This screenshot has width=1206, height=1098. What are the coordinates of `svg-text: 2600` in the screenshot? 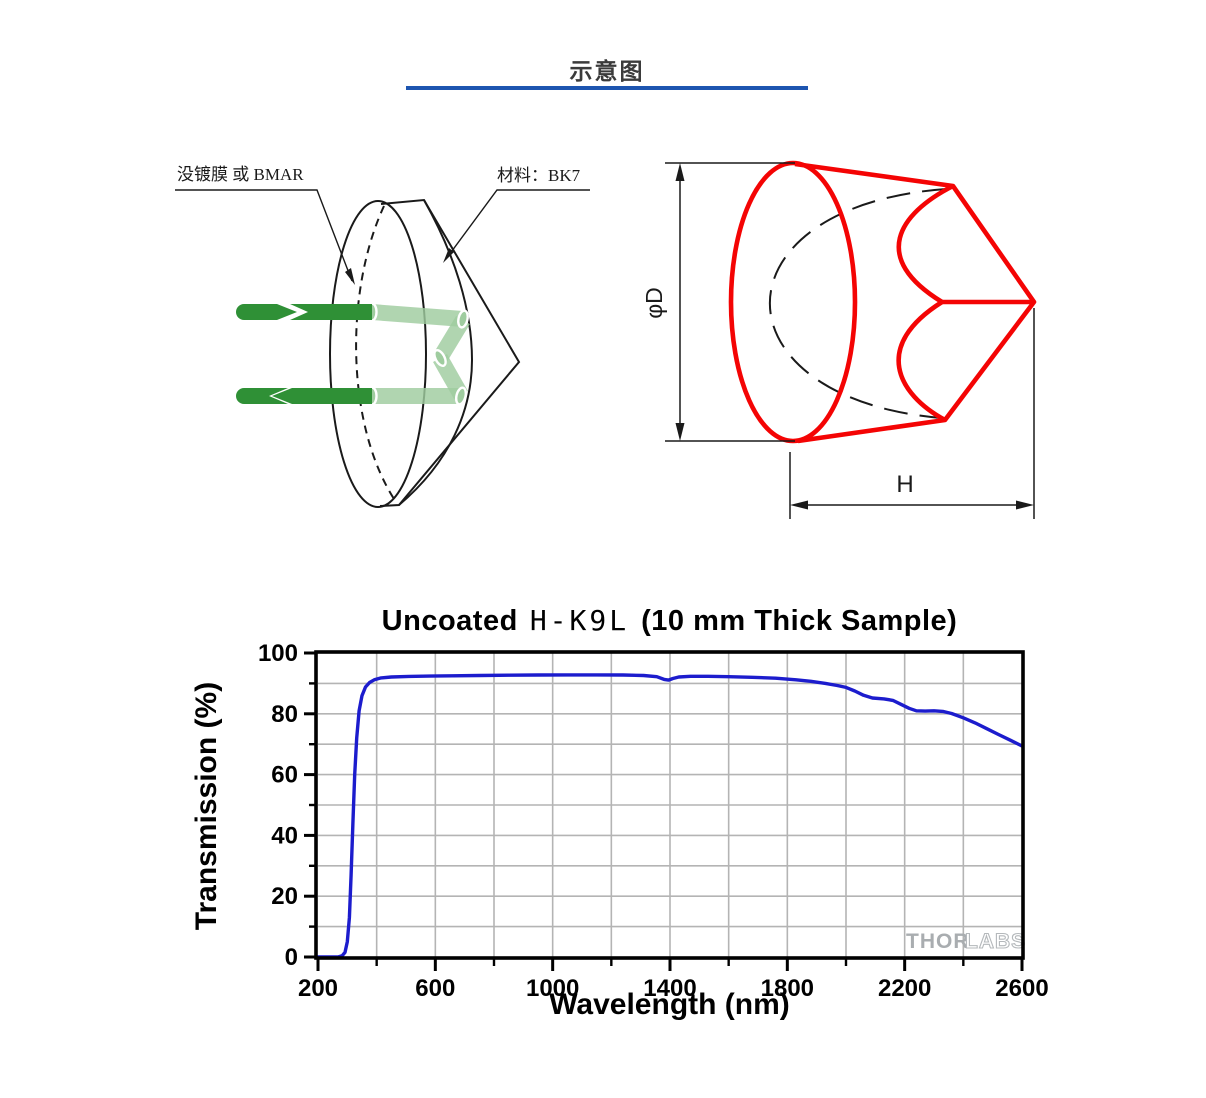 It's located at (1021, 988).